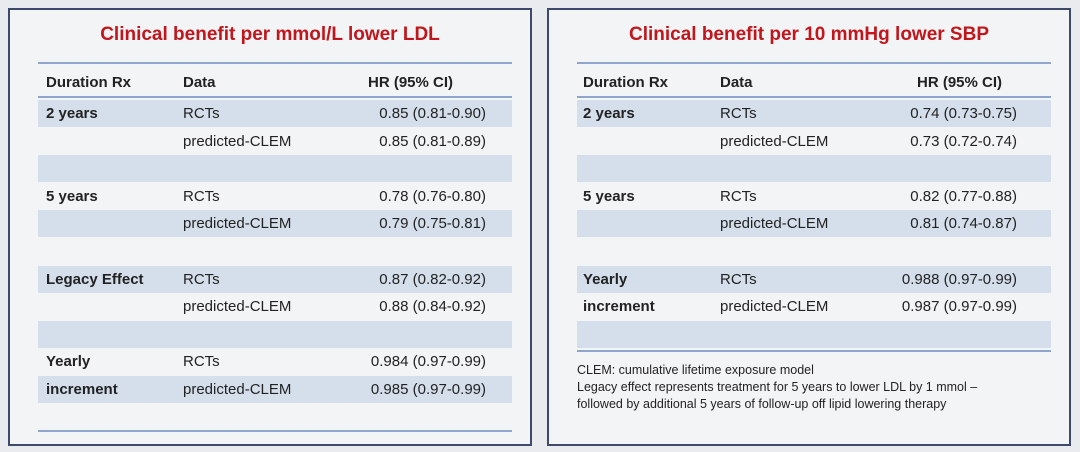 The height and width of the screenshot is (452, 1080). Describe the element at coordinates (270, 34) in the screenshot. I see `panel-title: Clinical benefit per mmol/L lower LDL` at that location.